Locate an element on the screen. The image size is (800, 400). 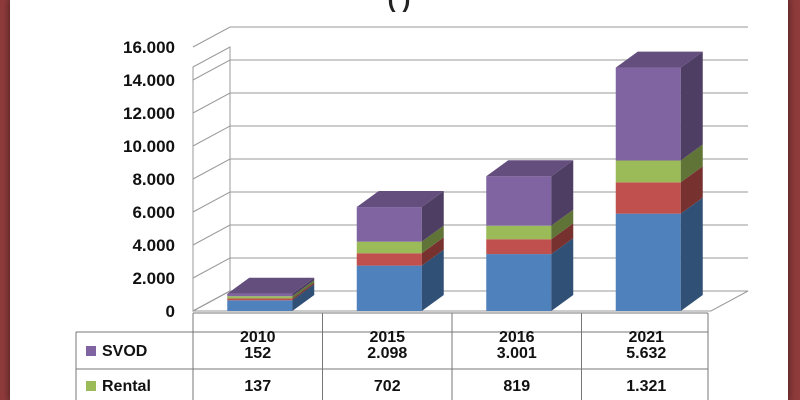
y-tick-label: 2.000 is located at coordinates (153, 278).